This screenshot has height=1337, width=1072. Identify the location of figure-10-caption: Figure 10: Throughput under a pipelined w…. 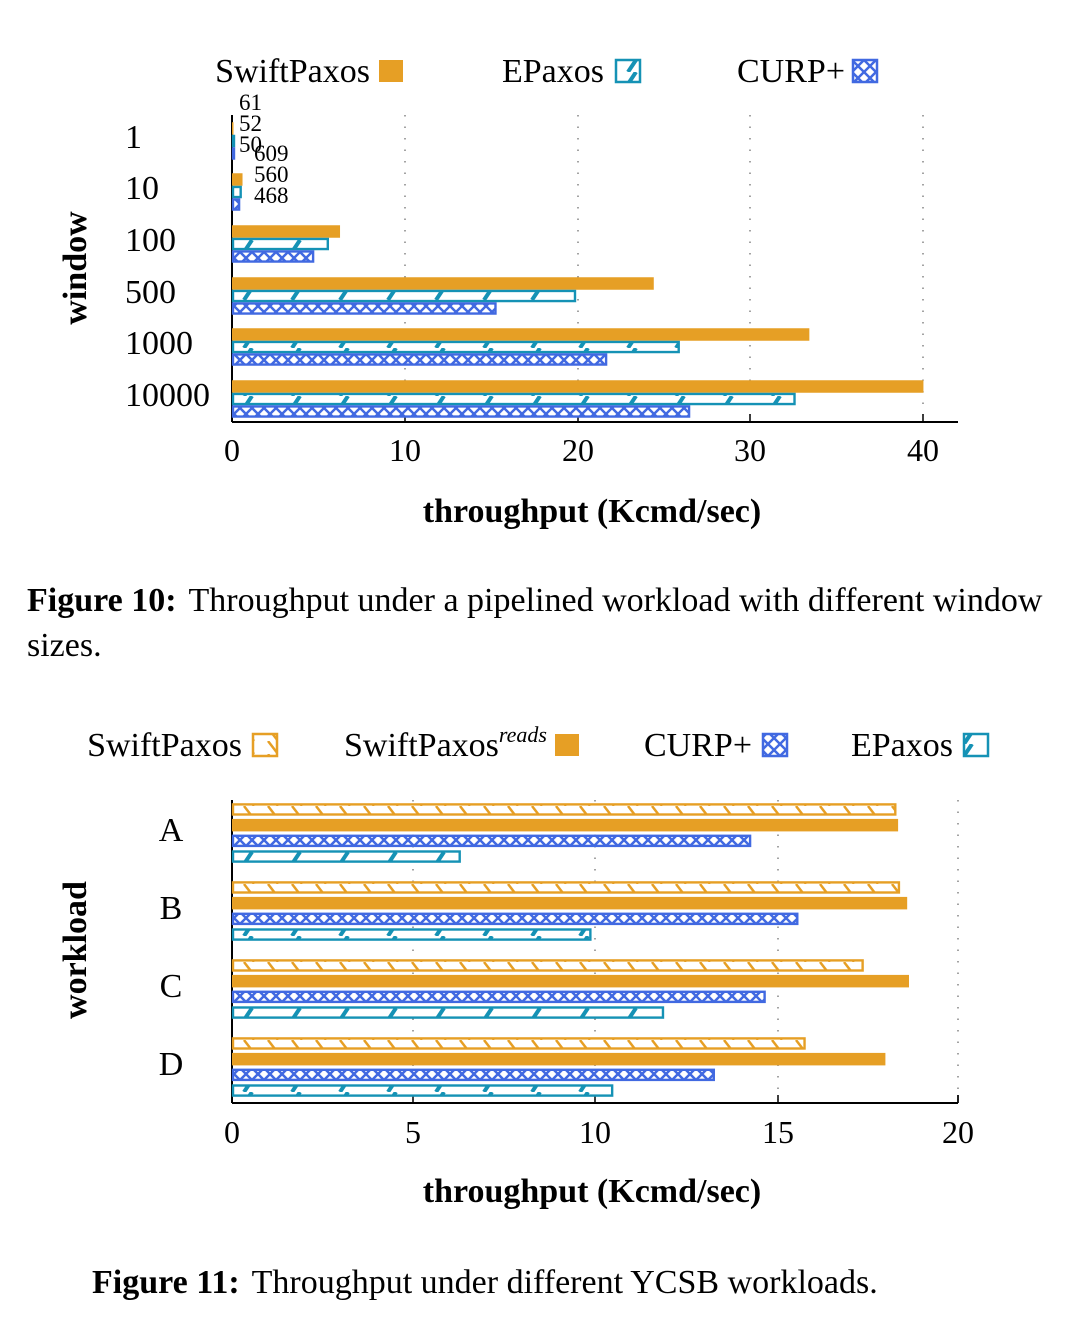
(542, 623).